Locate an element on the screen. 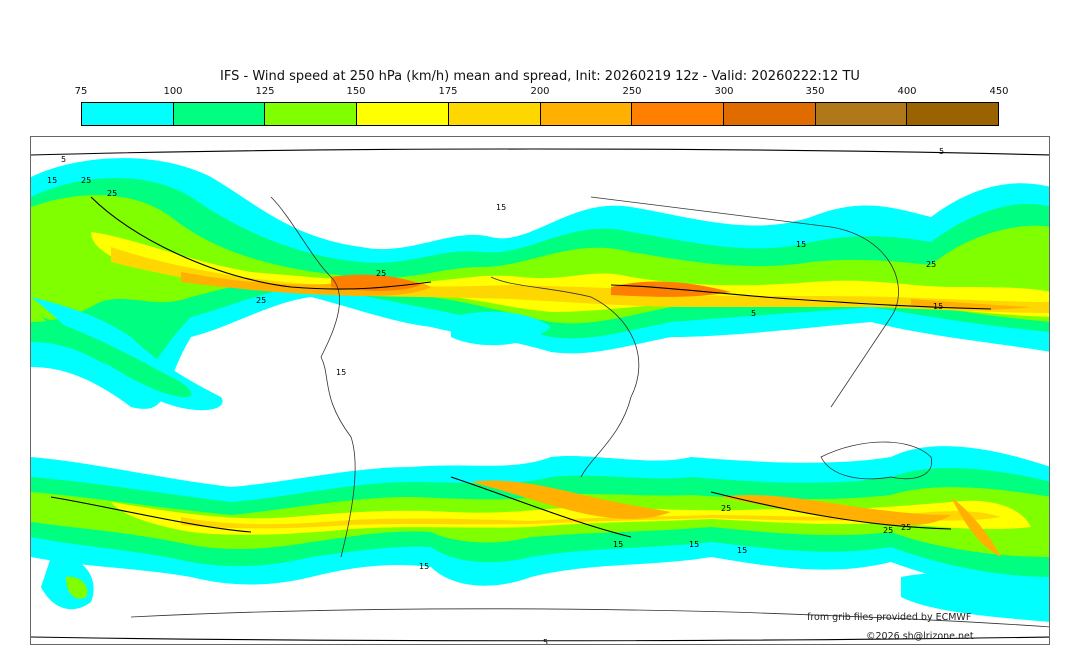 The width and height of the screenshot is (1080, 658). data-source-credit: from grib files provided by ECMWF is located at coordinates (889, 617).